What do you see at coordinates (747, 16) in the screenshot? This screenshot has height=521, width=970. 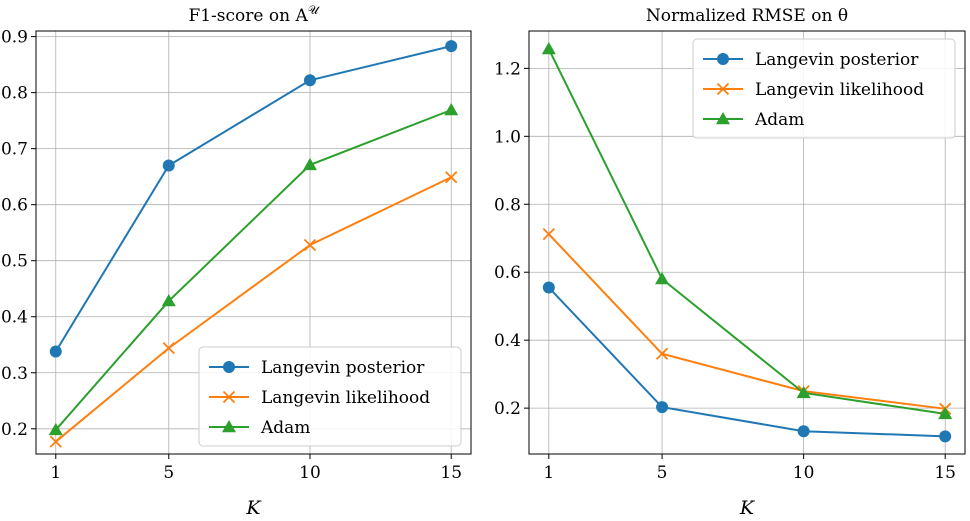 I see `chart-title: Normalized RMSE on θ` at bounding box center [747, 16].